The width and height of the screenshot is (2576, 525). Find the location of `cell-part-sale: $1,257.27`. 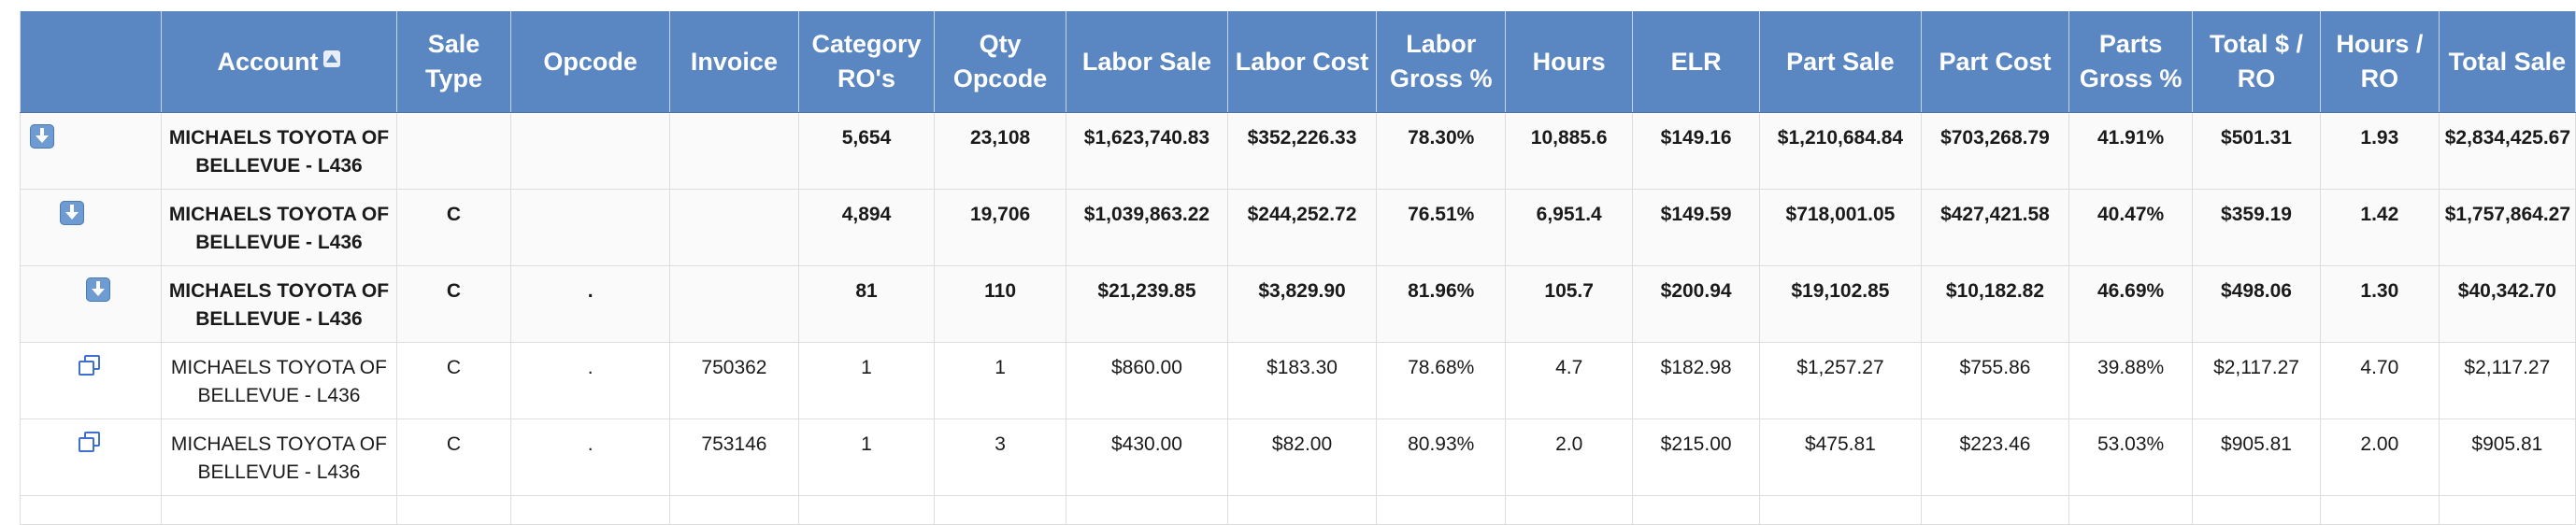

cell-part-sale: $1,257.27 is located at coordinates (1840, 381).